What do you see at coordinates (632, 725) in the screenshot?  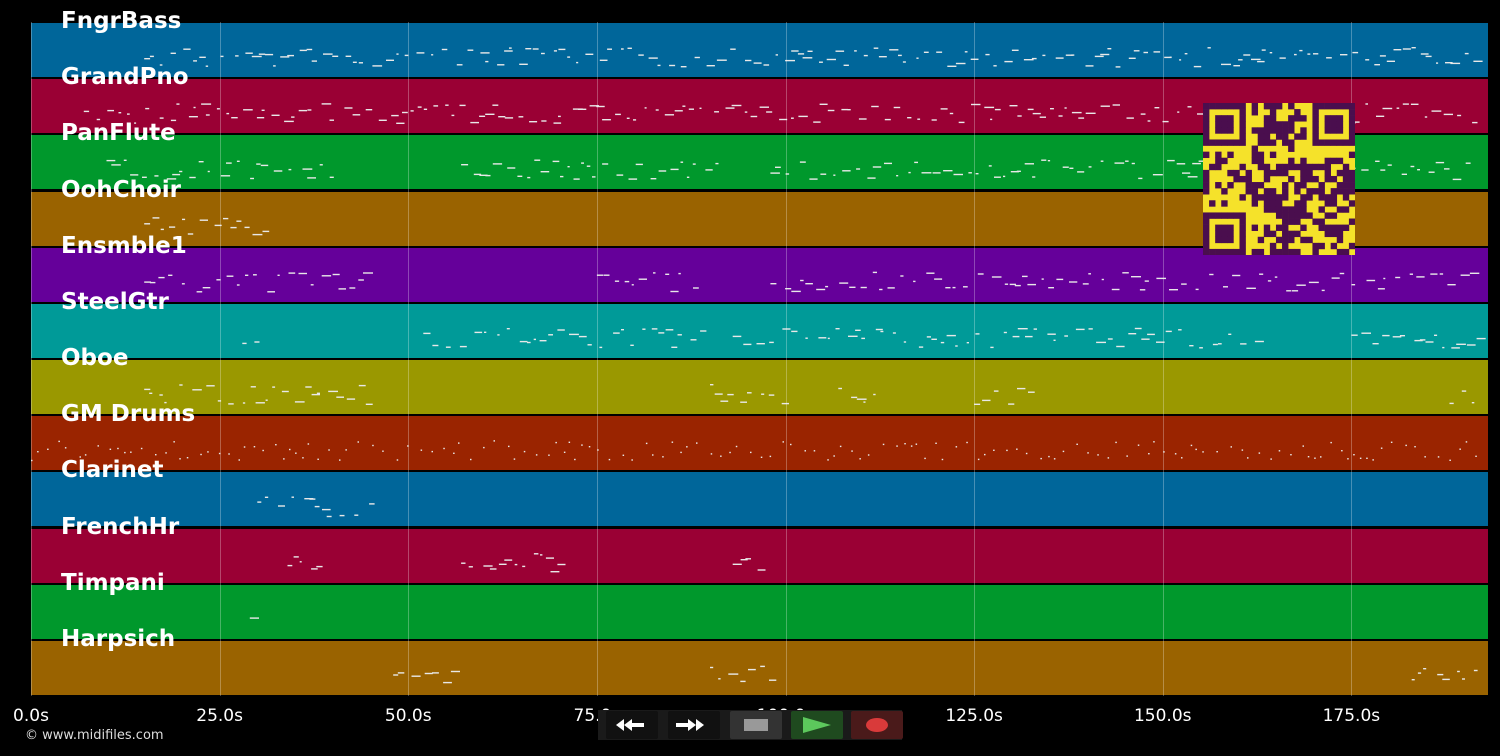 I see `rewind-button` at bounding box center [632, 725].